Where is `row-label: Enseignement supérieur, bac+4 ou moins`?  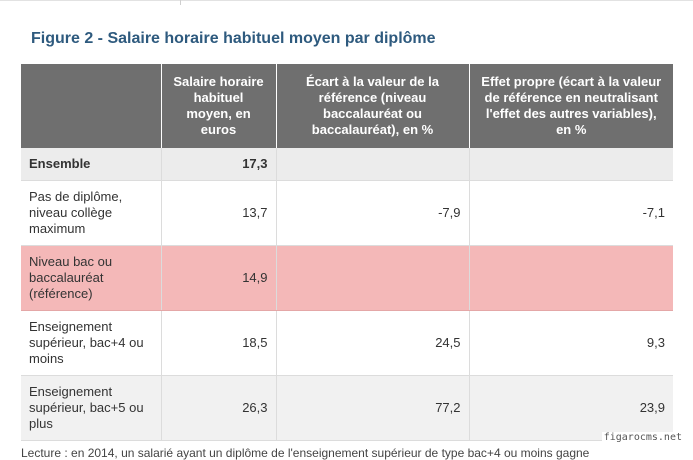 row-label: Enseignement supérieur, bac+4 ou moins is located at coordinates (91, 343).